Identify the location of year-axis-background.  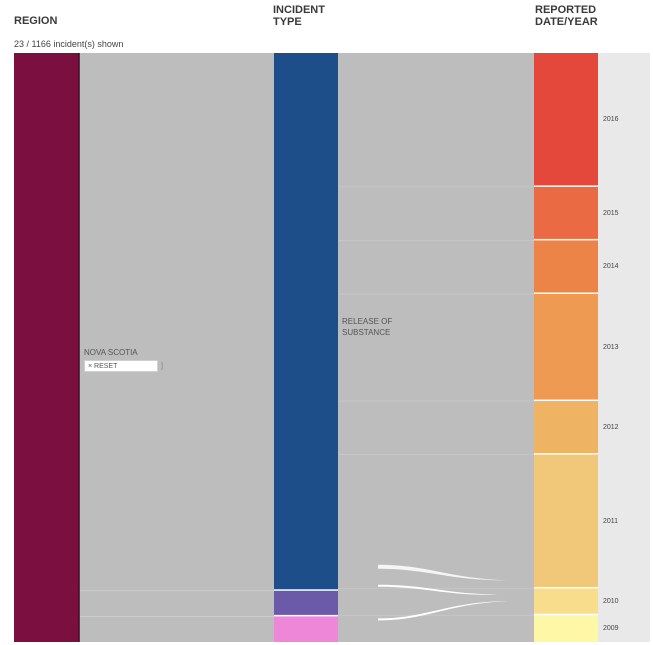
(624, 347).